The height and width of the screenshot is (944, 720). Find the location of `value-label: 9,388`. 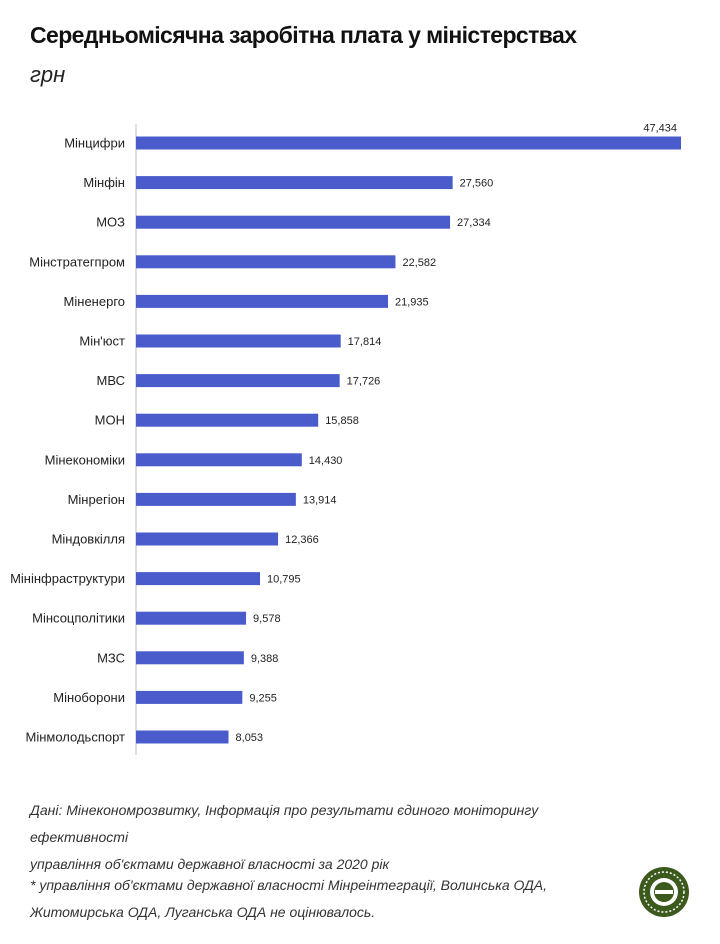

value-label: 9,388 is located at coordinates (265, 659).